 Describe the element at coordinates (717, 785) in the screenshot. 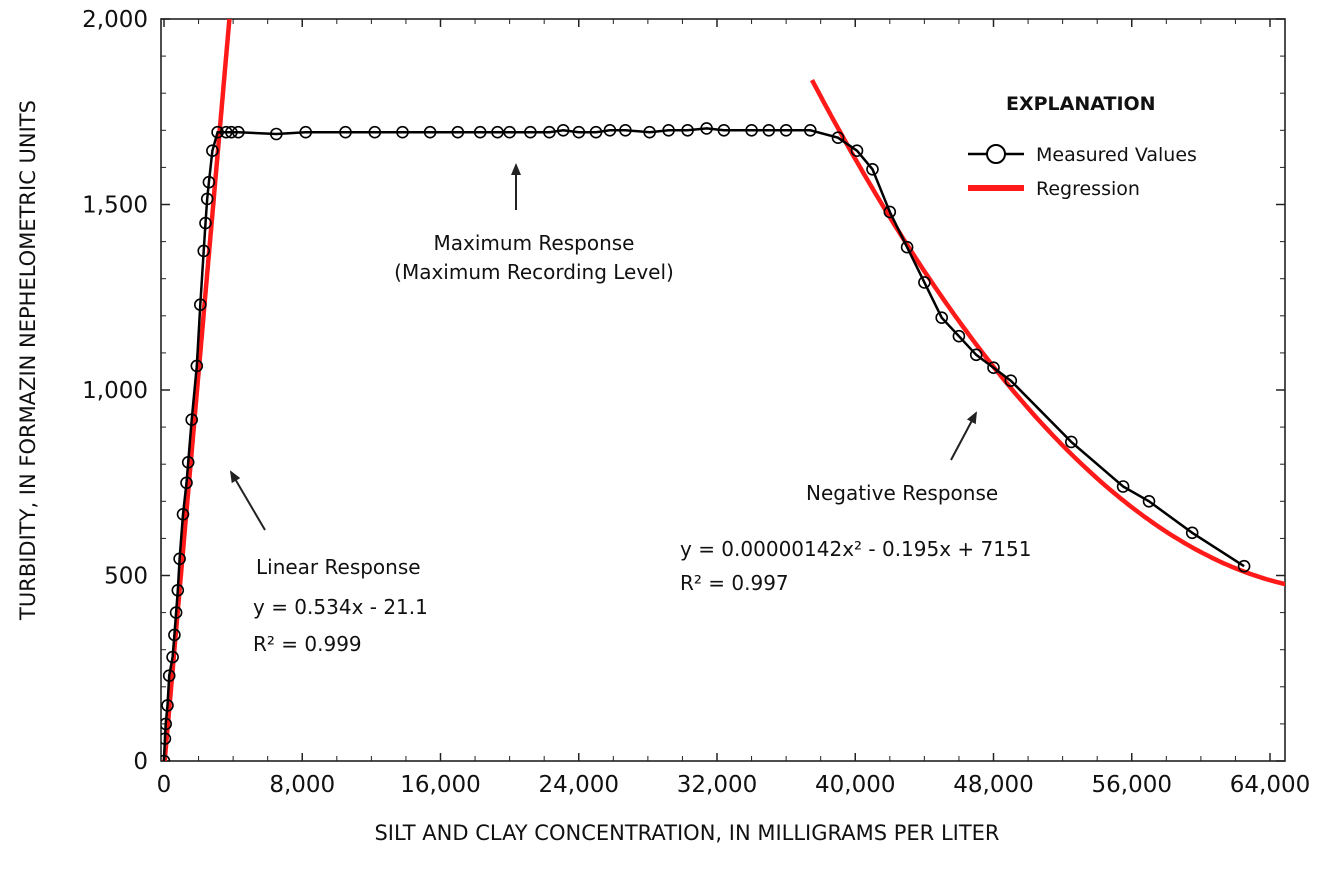

I see `x-tick-label: 32,000` at that location.